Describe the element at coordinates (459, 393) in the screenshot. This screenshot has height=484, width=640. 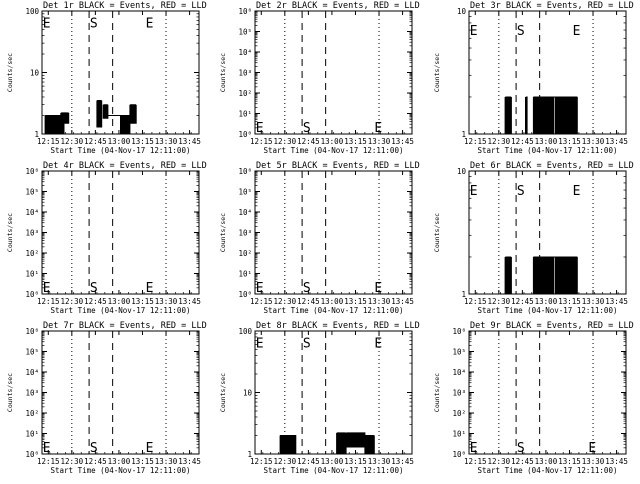
I see `y-tick-label: 10³` at that location.